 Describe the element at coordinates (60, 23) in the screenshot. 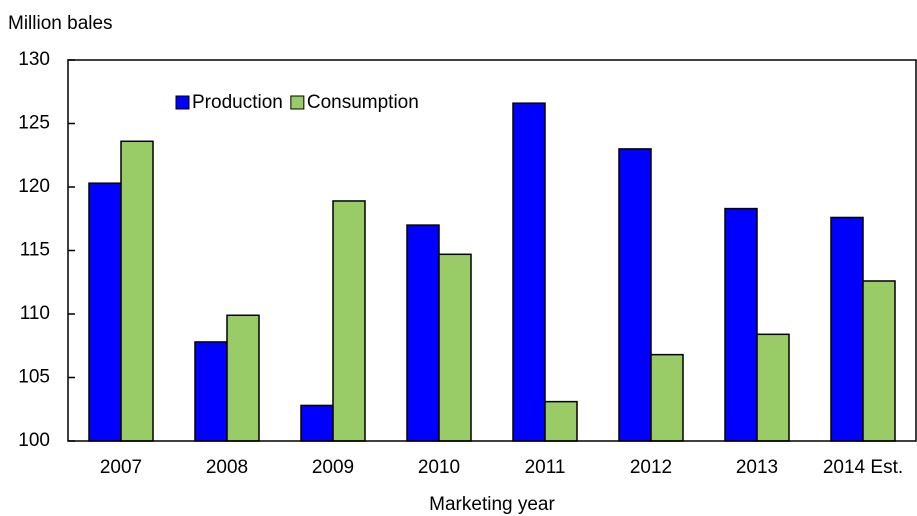

I see `y-axis-label: Million bales` at that location.